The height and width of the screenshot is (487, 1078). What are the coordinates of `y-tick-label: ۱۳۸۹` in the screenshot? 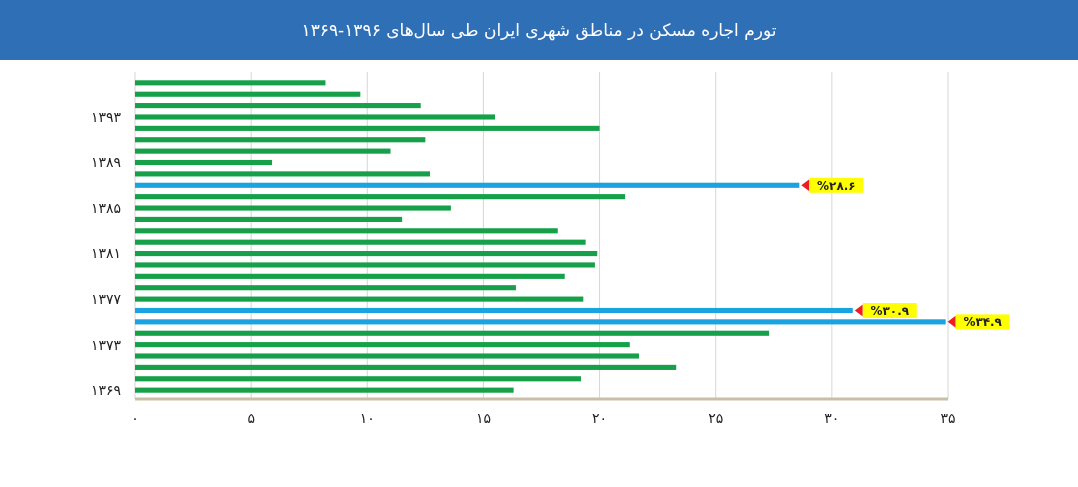 It's located at (105, 162).